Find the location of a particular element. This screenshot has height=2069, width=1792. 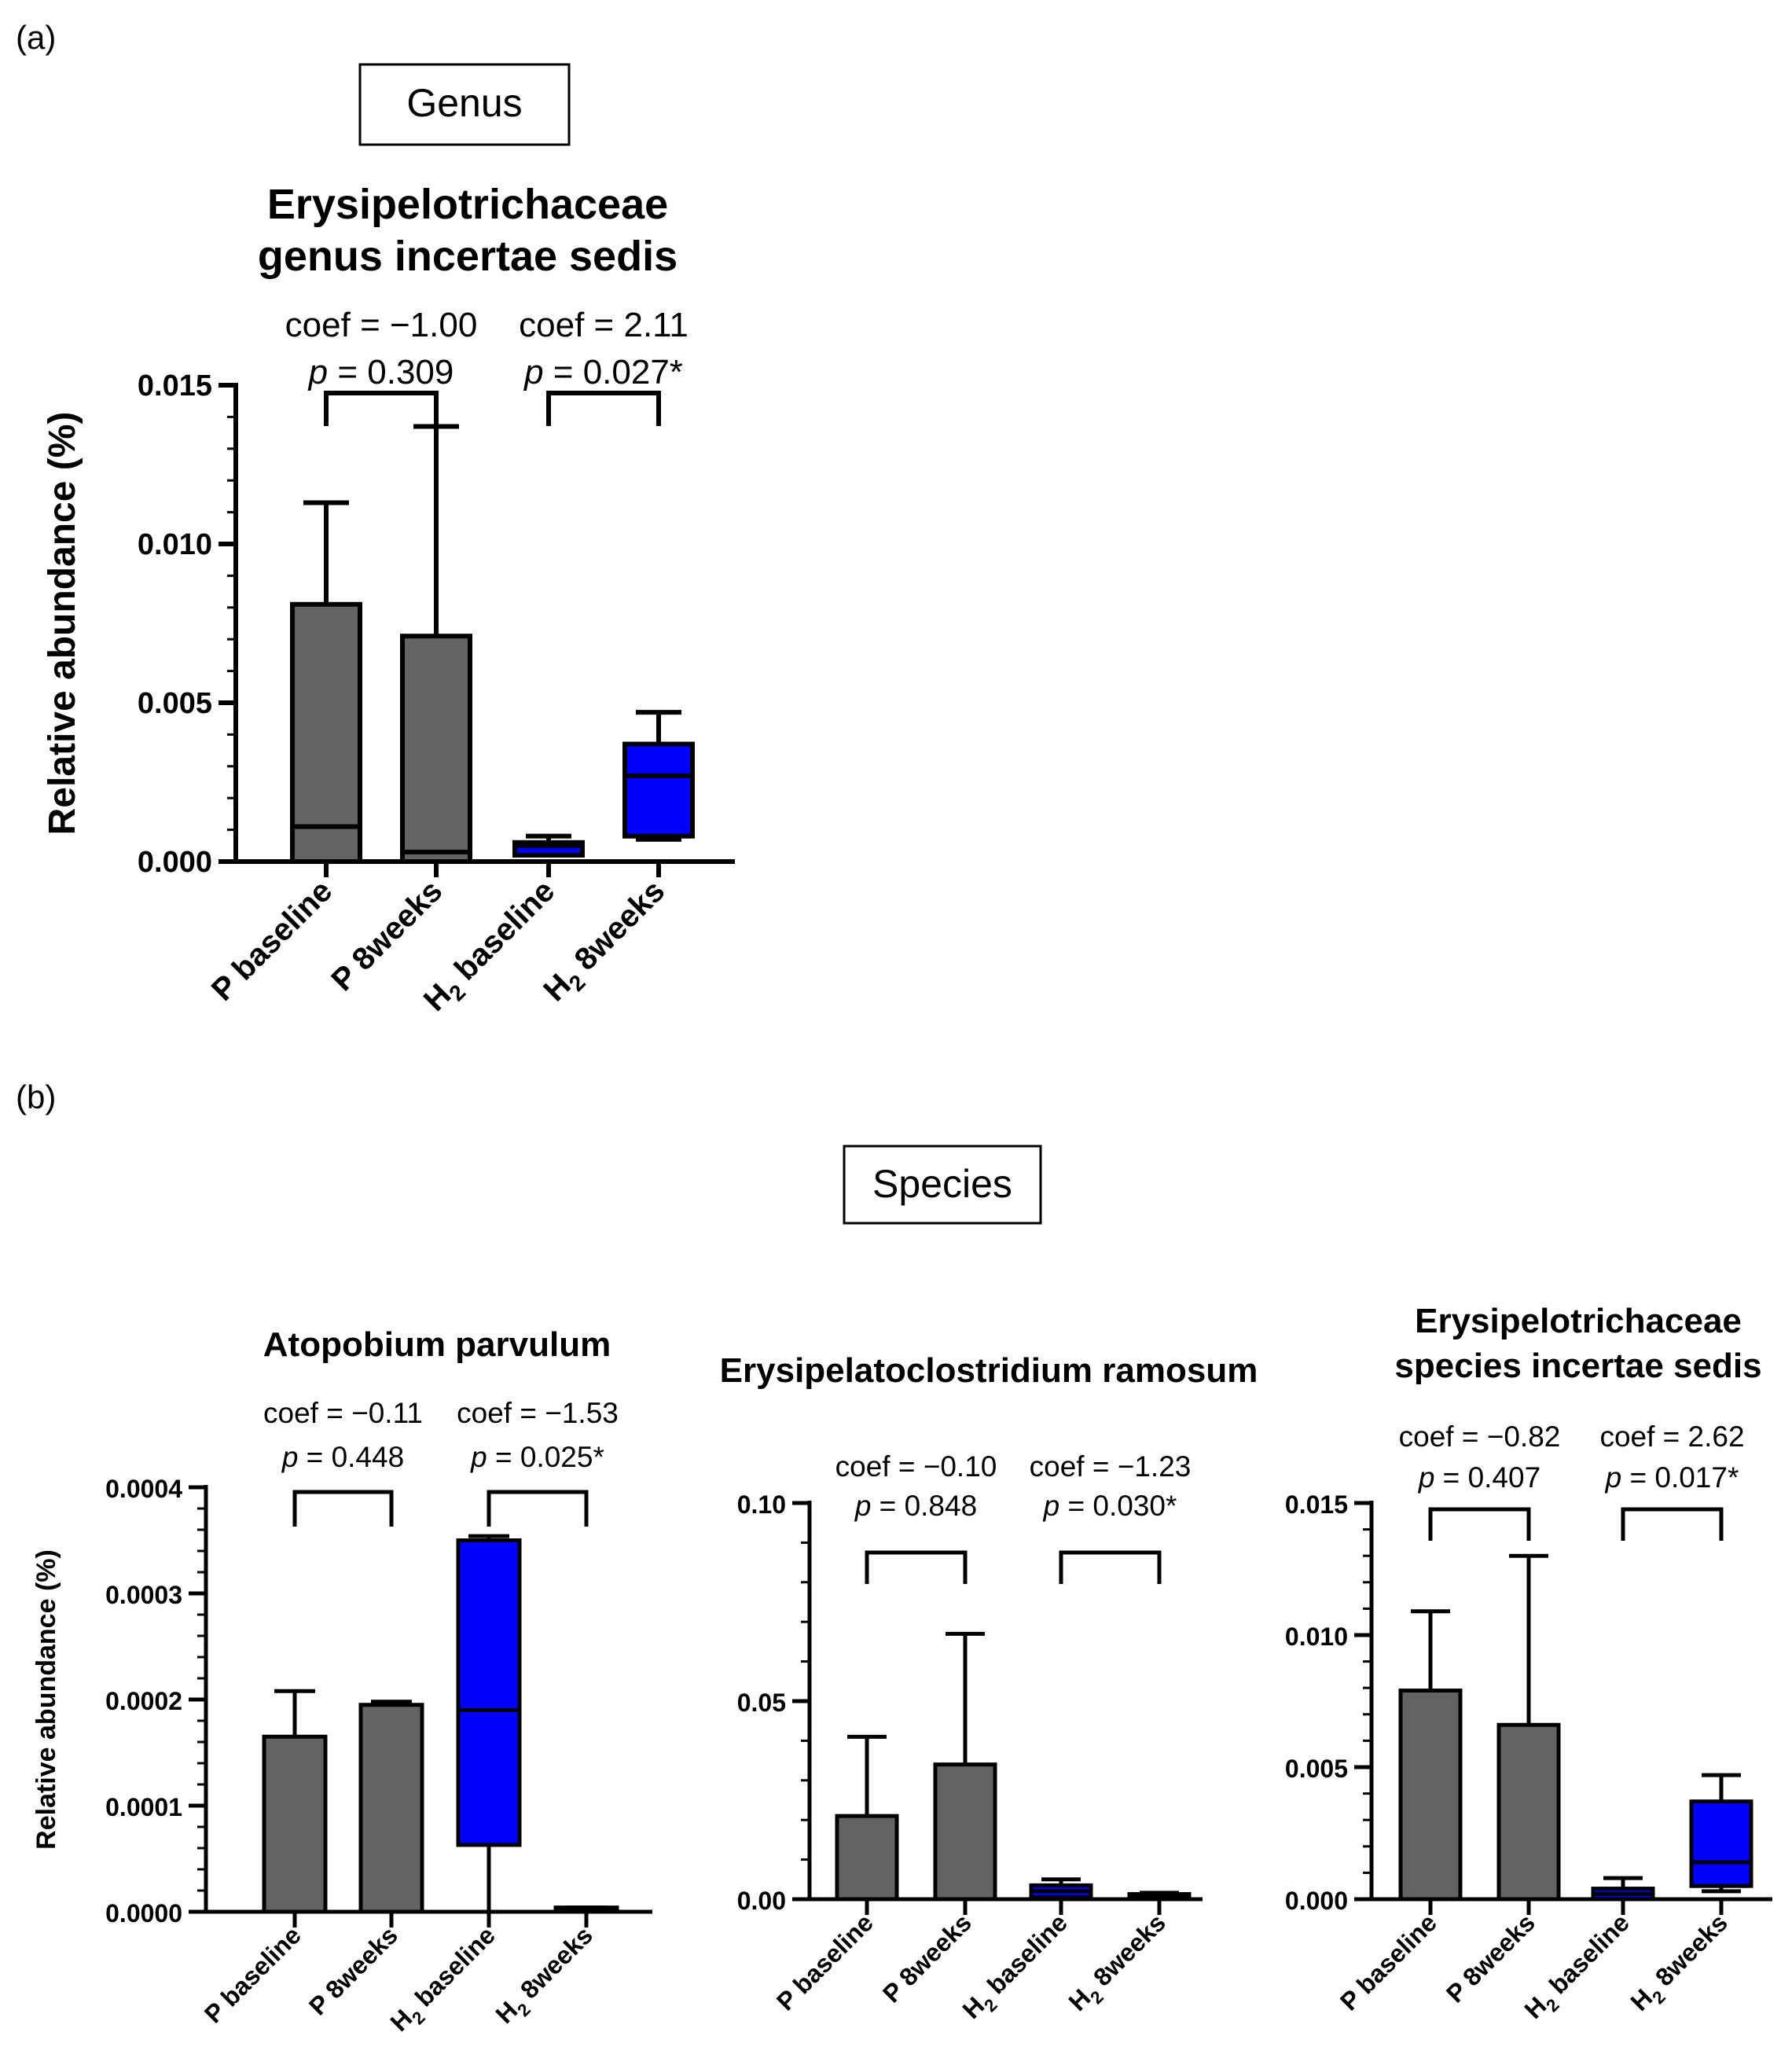

p-value-label: p = 0.027* is located at coordinates (603, 372).